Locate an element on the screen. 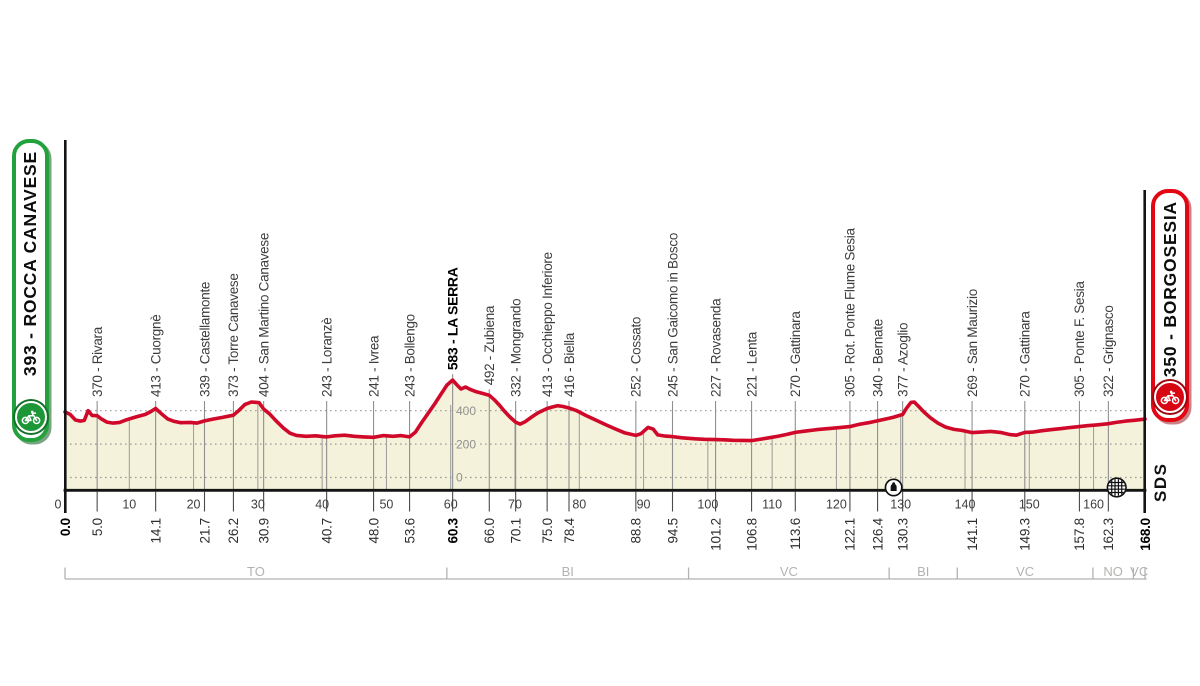 Image resolution: width=1200 pixels, height=686 pixels. distance-label: 113.6 is located at coordinates (795, 534).